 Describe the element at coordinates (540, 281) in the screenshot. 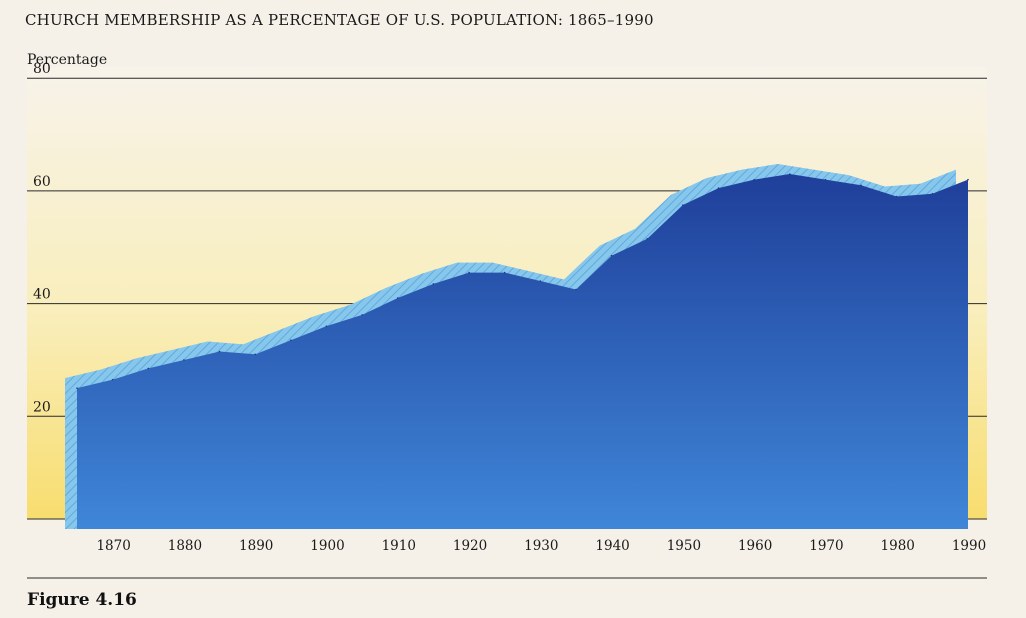

I see `data-point-1930` at that location.